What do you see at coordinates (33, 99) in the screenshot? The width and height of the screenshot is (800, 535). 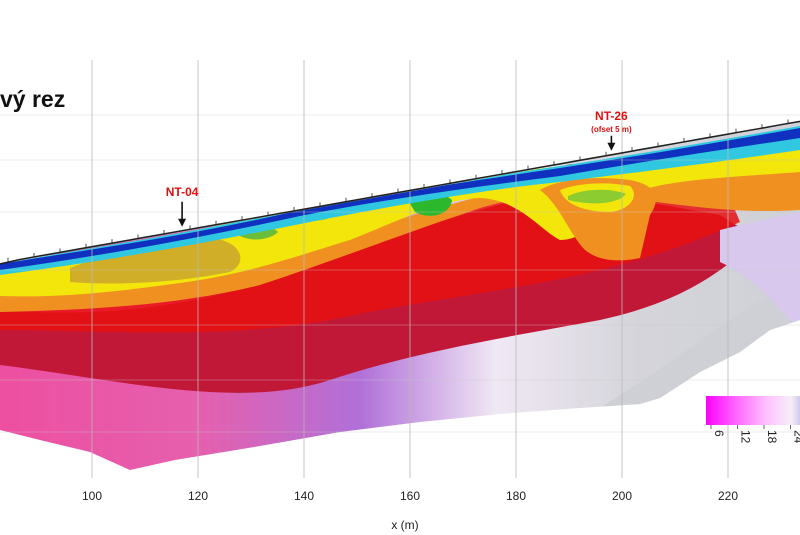 I see `chart-title: vý rez` at bounding box center [33, 99].